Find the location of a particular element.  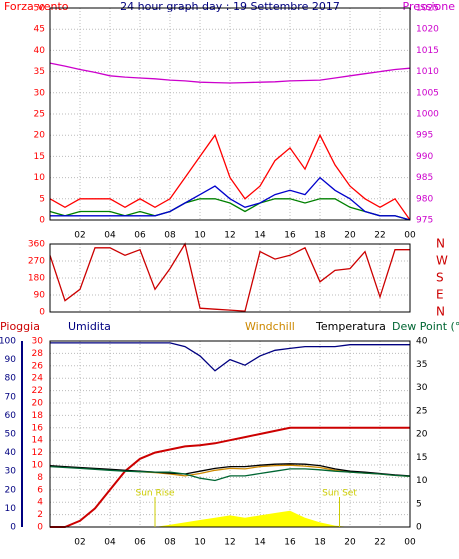

y-tick-label: 50 is located at coordinates (40, 9).